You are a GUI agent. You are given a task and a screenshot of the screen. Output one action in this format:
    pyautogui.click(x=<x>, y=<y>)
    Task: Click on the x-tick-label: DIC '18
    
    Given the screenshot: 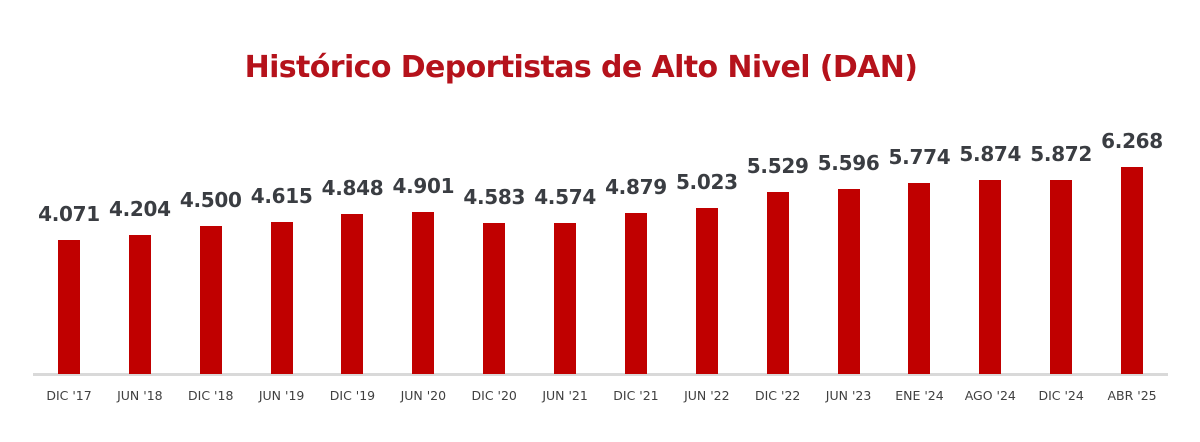 What is the action you would take?
    pyautogui.click(x=211, y=395)
    